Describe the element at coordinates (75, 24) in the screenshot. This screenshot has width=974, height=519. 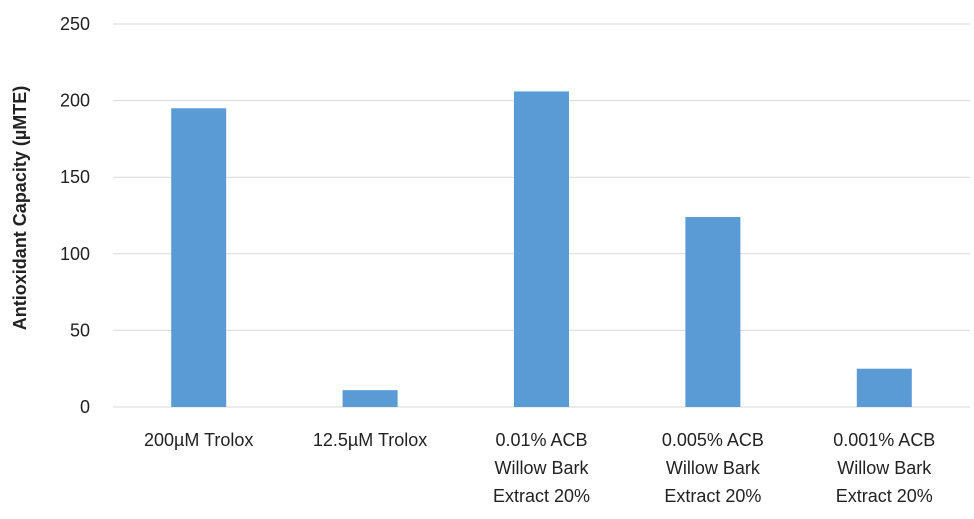
I see `y-tick-label: 250` at that location.